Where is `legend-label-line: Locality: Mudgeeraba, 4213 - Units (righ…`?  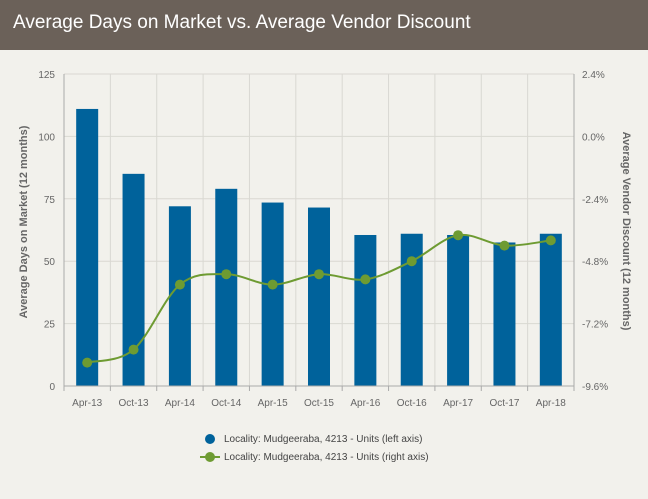
legend-label-line: Locality: Mudgeeraba, 4213 - Units (righ… is located at coordinates (326, 457).